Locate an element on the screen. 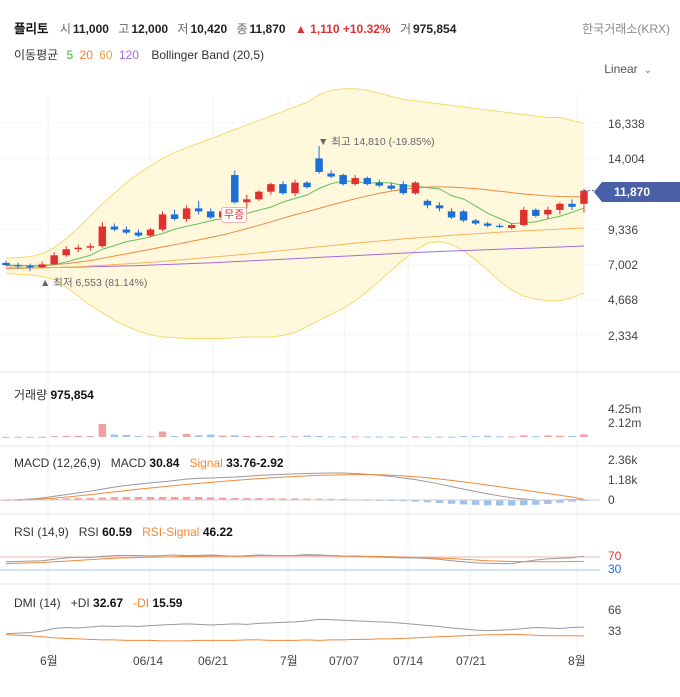  rsi-panel-label: RSI (14,9) RSI 60.59 RSI-Signal 46.22 is located at coordinates (123, 532).